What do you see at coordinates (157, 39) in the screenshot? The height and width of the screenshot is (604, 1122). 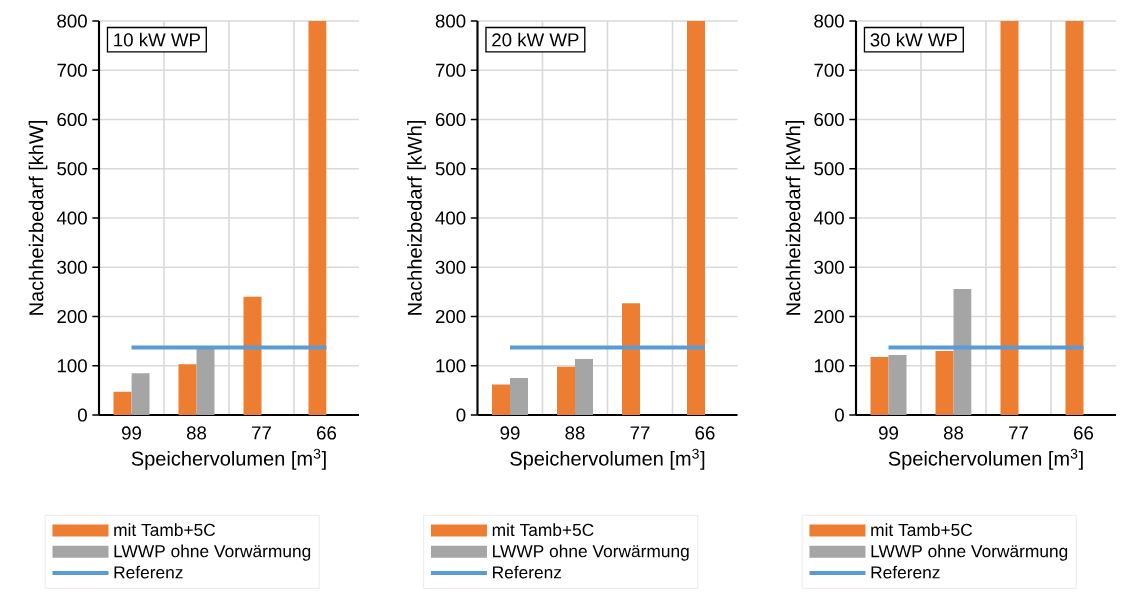 I see `chart-title: 10 kW WP` at bounding box center [157, 39].